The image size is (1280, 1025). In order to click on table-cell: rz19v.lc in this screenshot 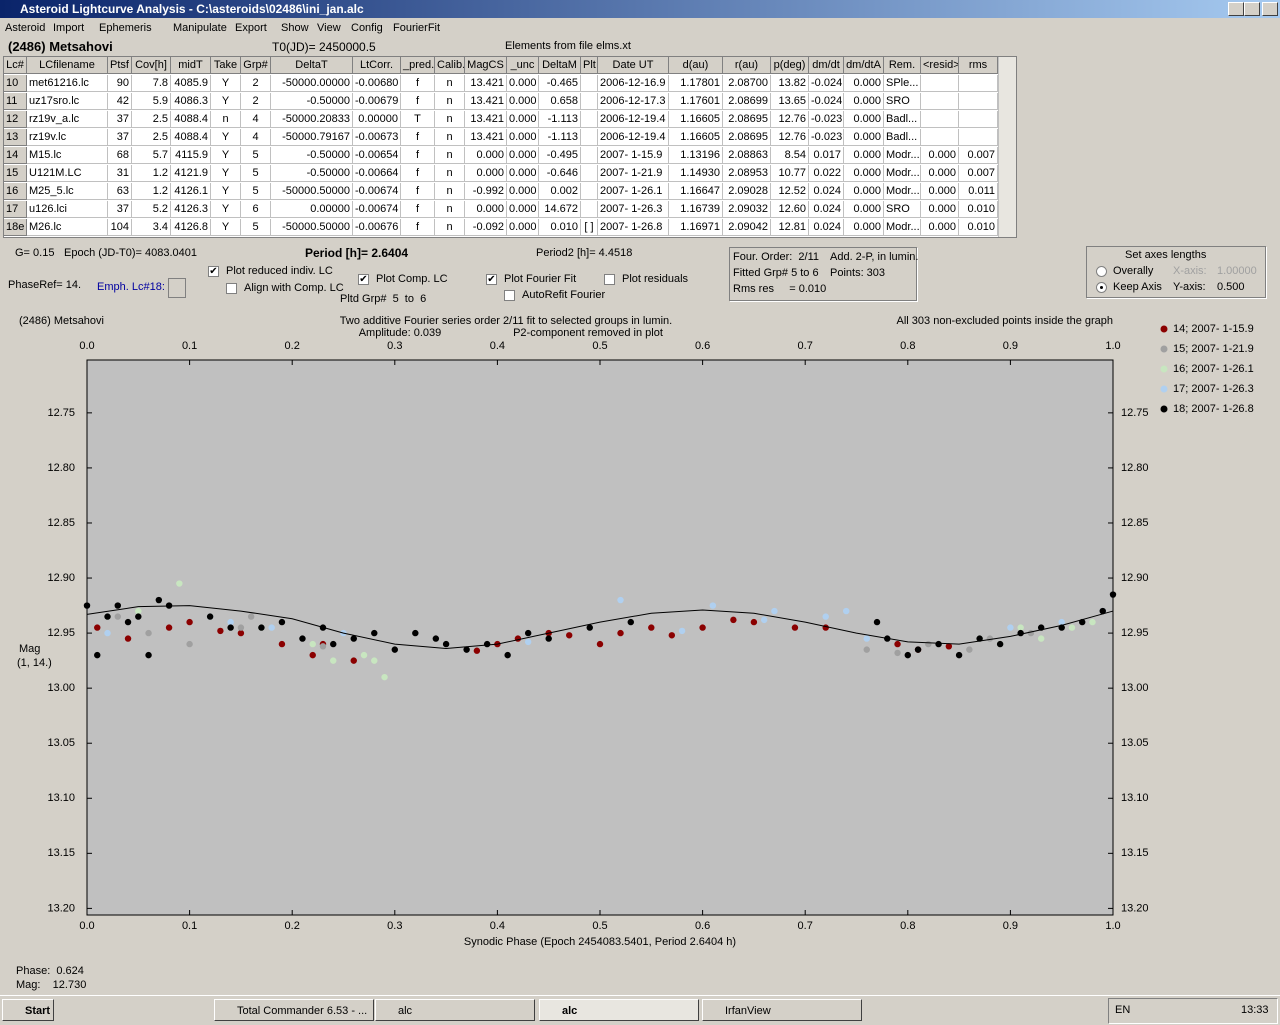, I will do `click(67, 137)`.